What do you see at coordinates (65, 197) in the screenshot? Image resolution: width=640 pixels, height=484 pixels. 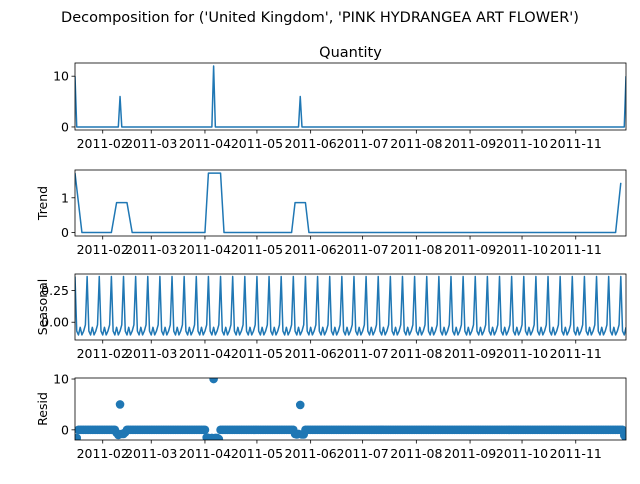 I see `y-tick-label: 1` at bounding box center [65, 197].